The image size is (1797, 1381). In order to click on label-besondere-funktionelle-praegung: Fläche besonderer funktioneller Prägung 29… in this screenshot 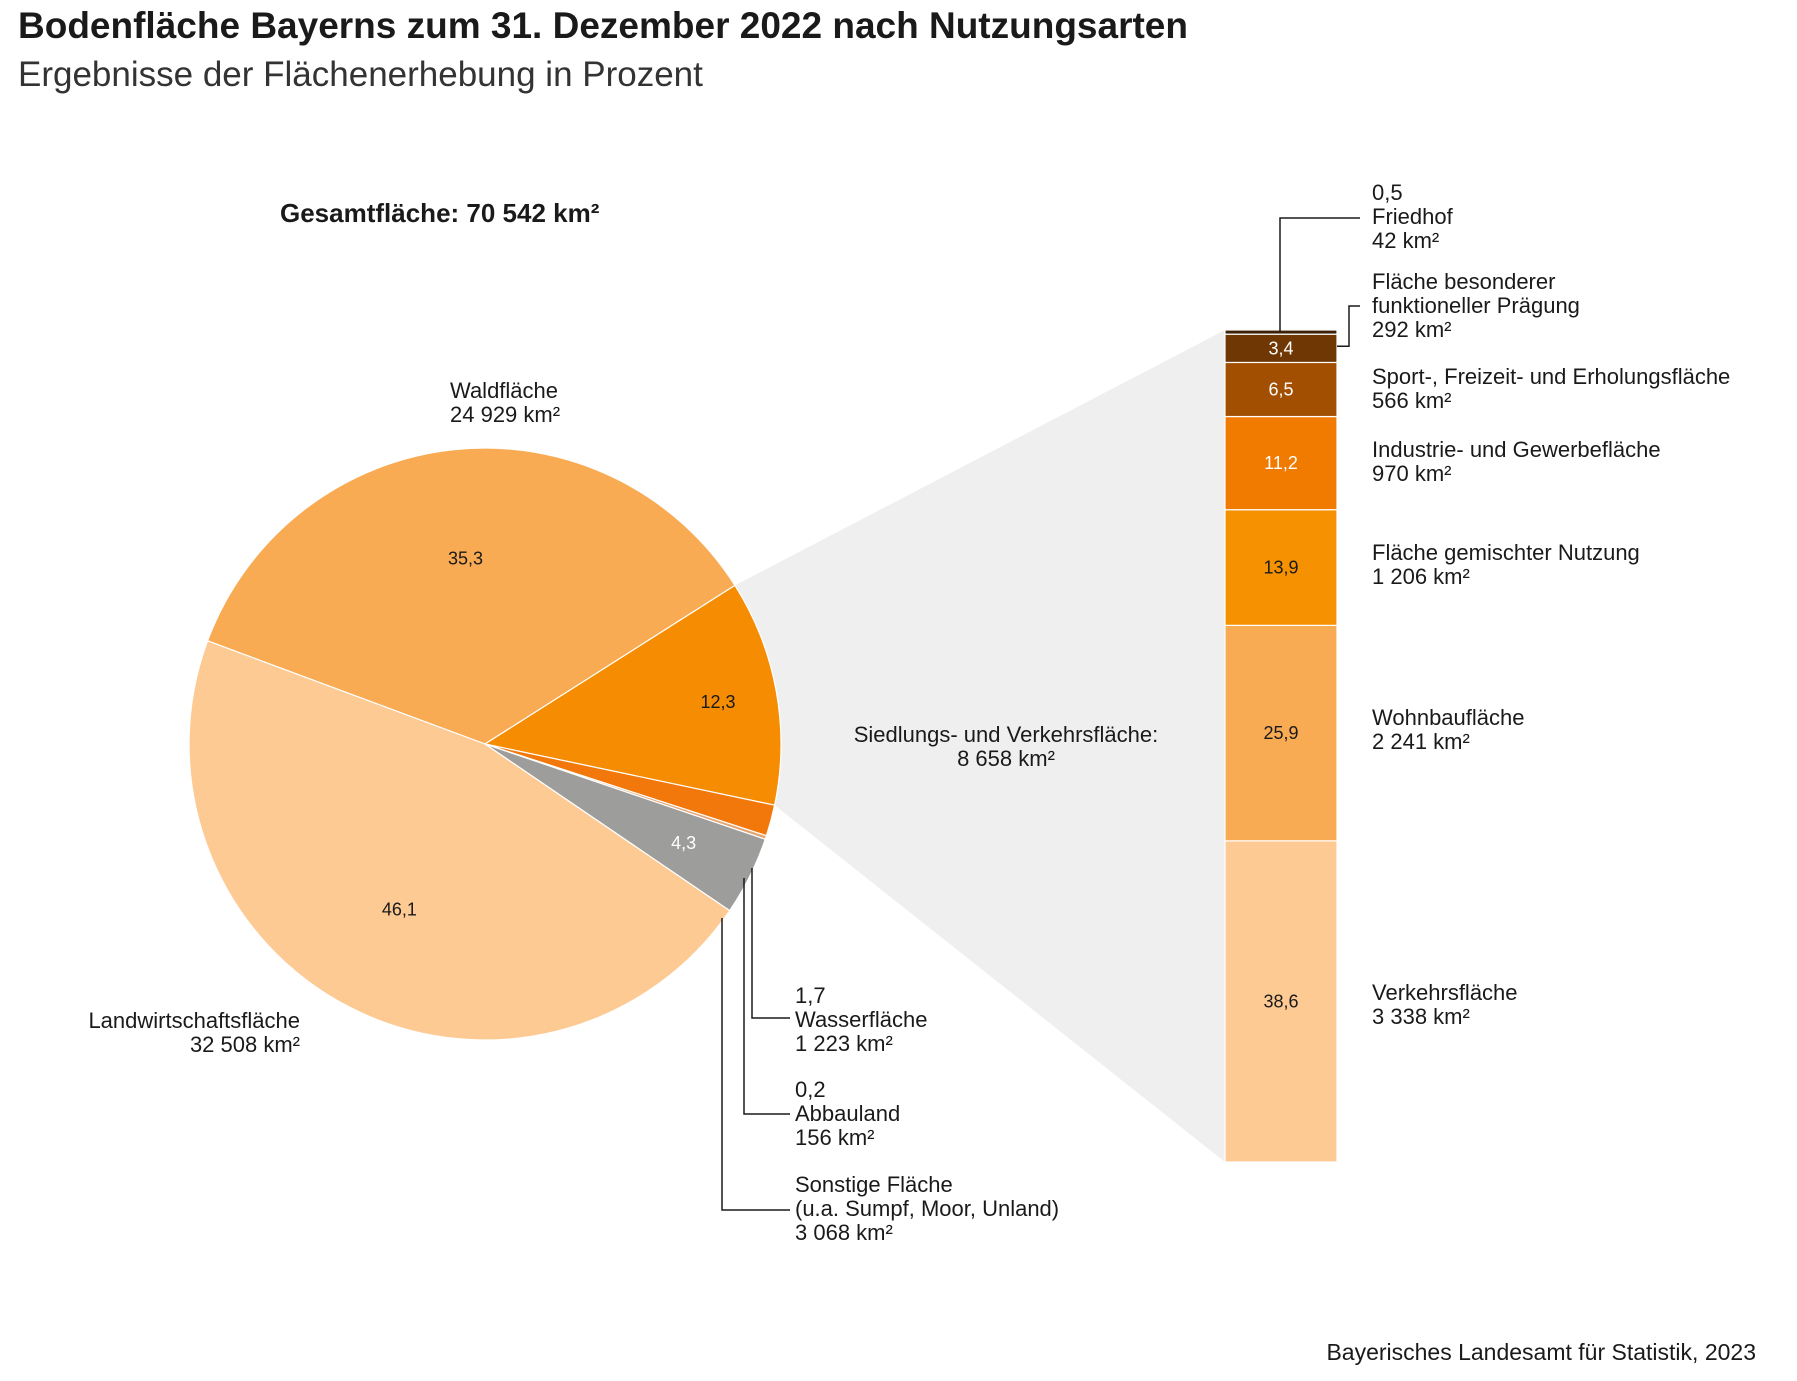, I will do `click(1476, 305)`.